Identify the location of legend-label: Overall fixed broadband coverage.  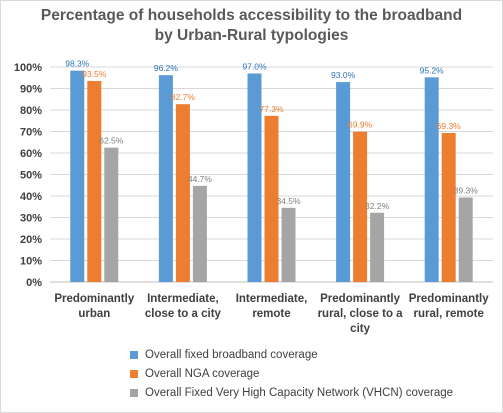
(231, 354).